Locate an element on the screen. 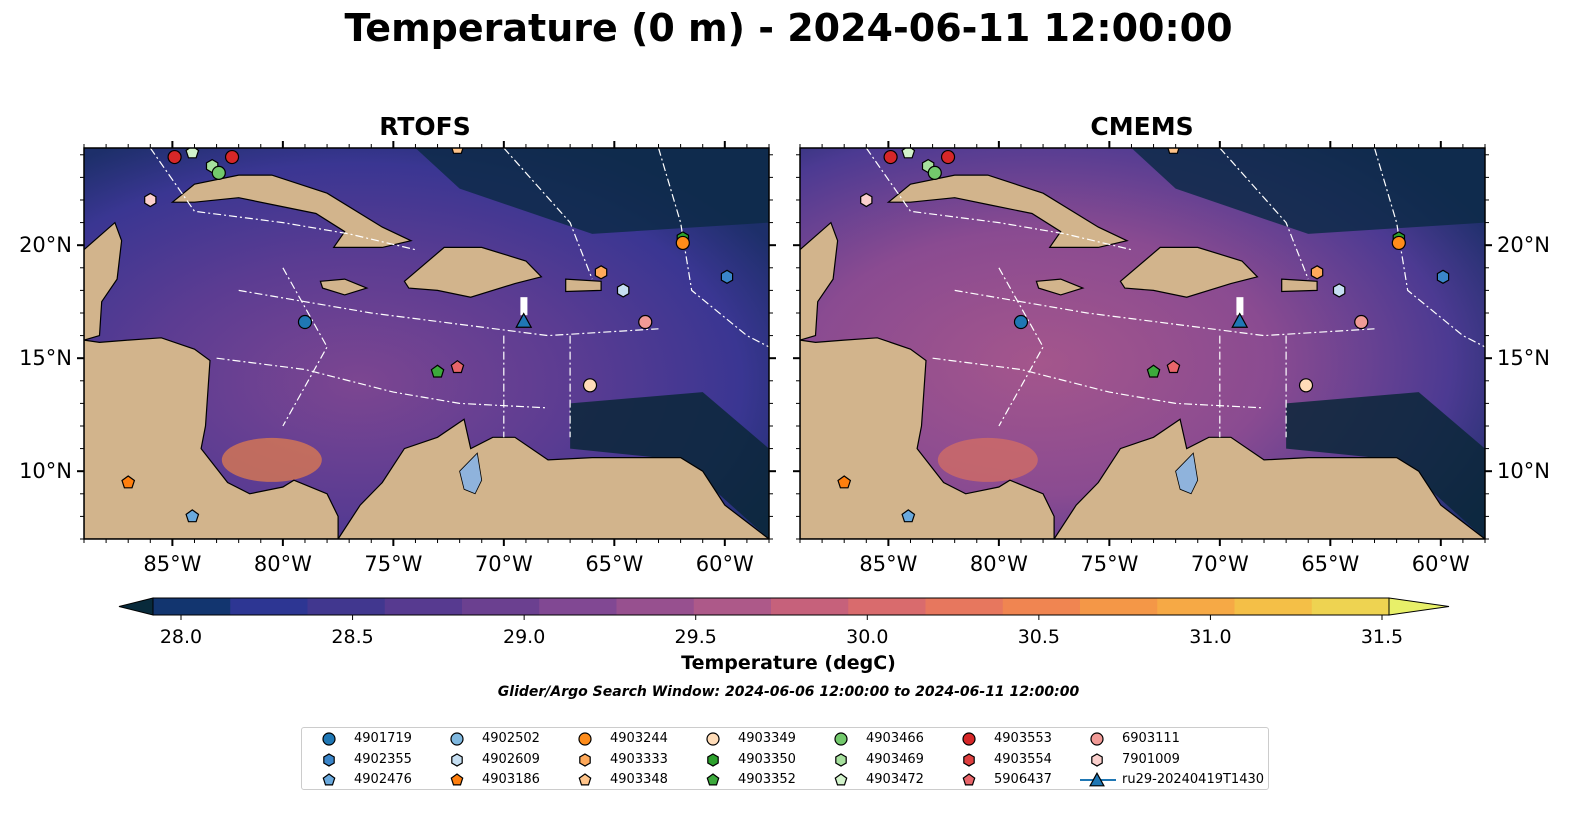 This screenshot has width=1577, height=827. legend-label: 4903466 is located at coordinates (895, 738).